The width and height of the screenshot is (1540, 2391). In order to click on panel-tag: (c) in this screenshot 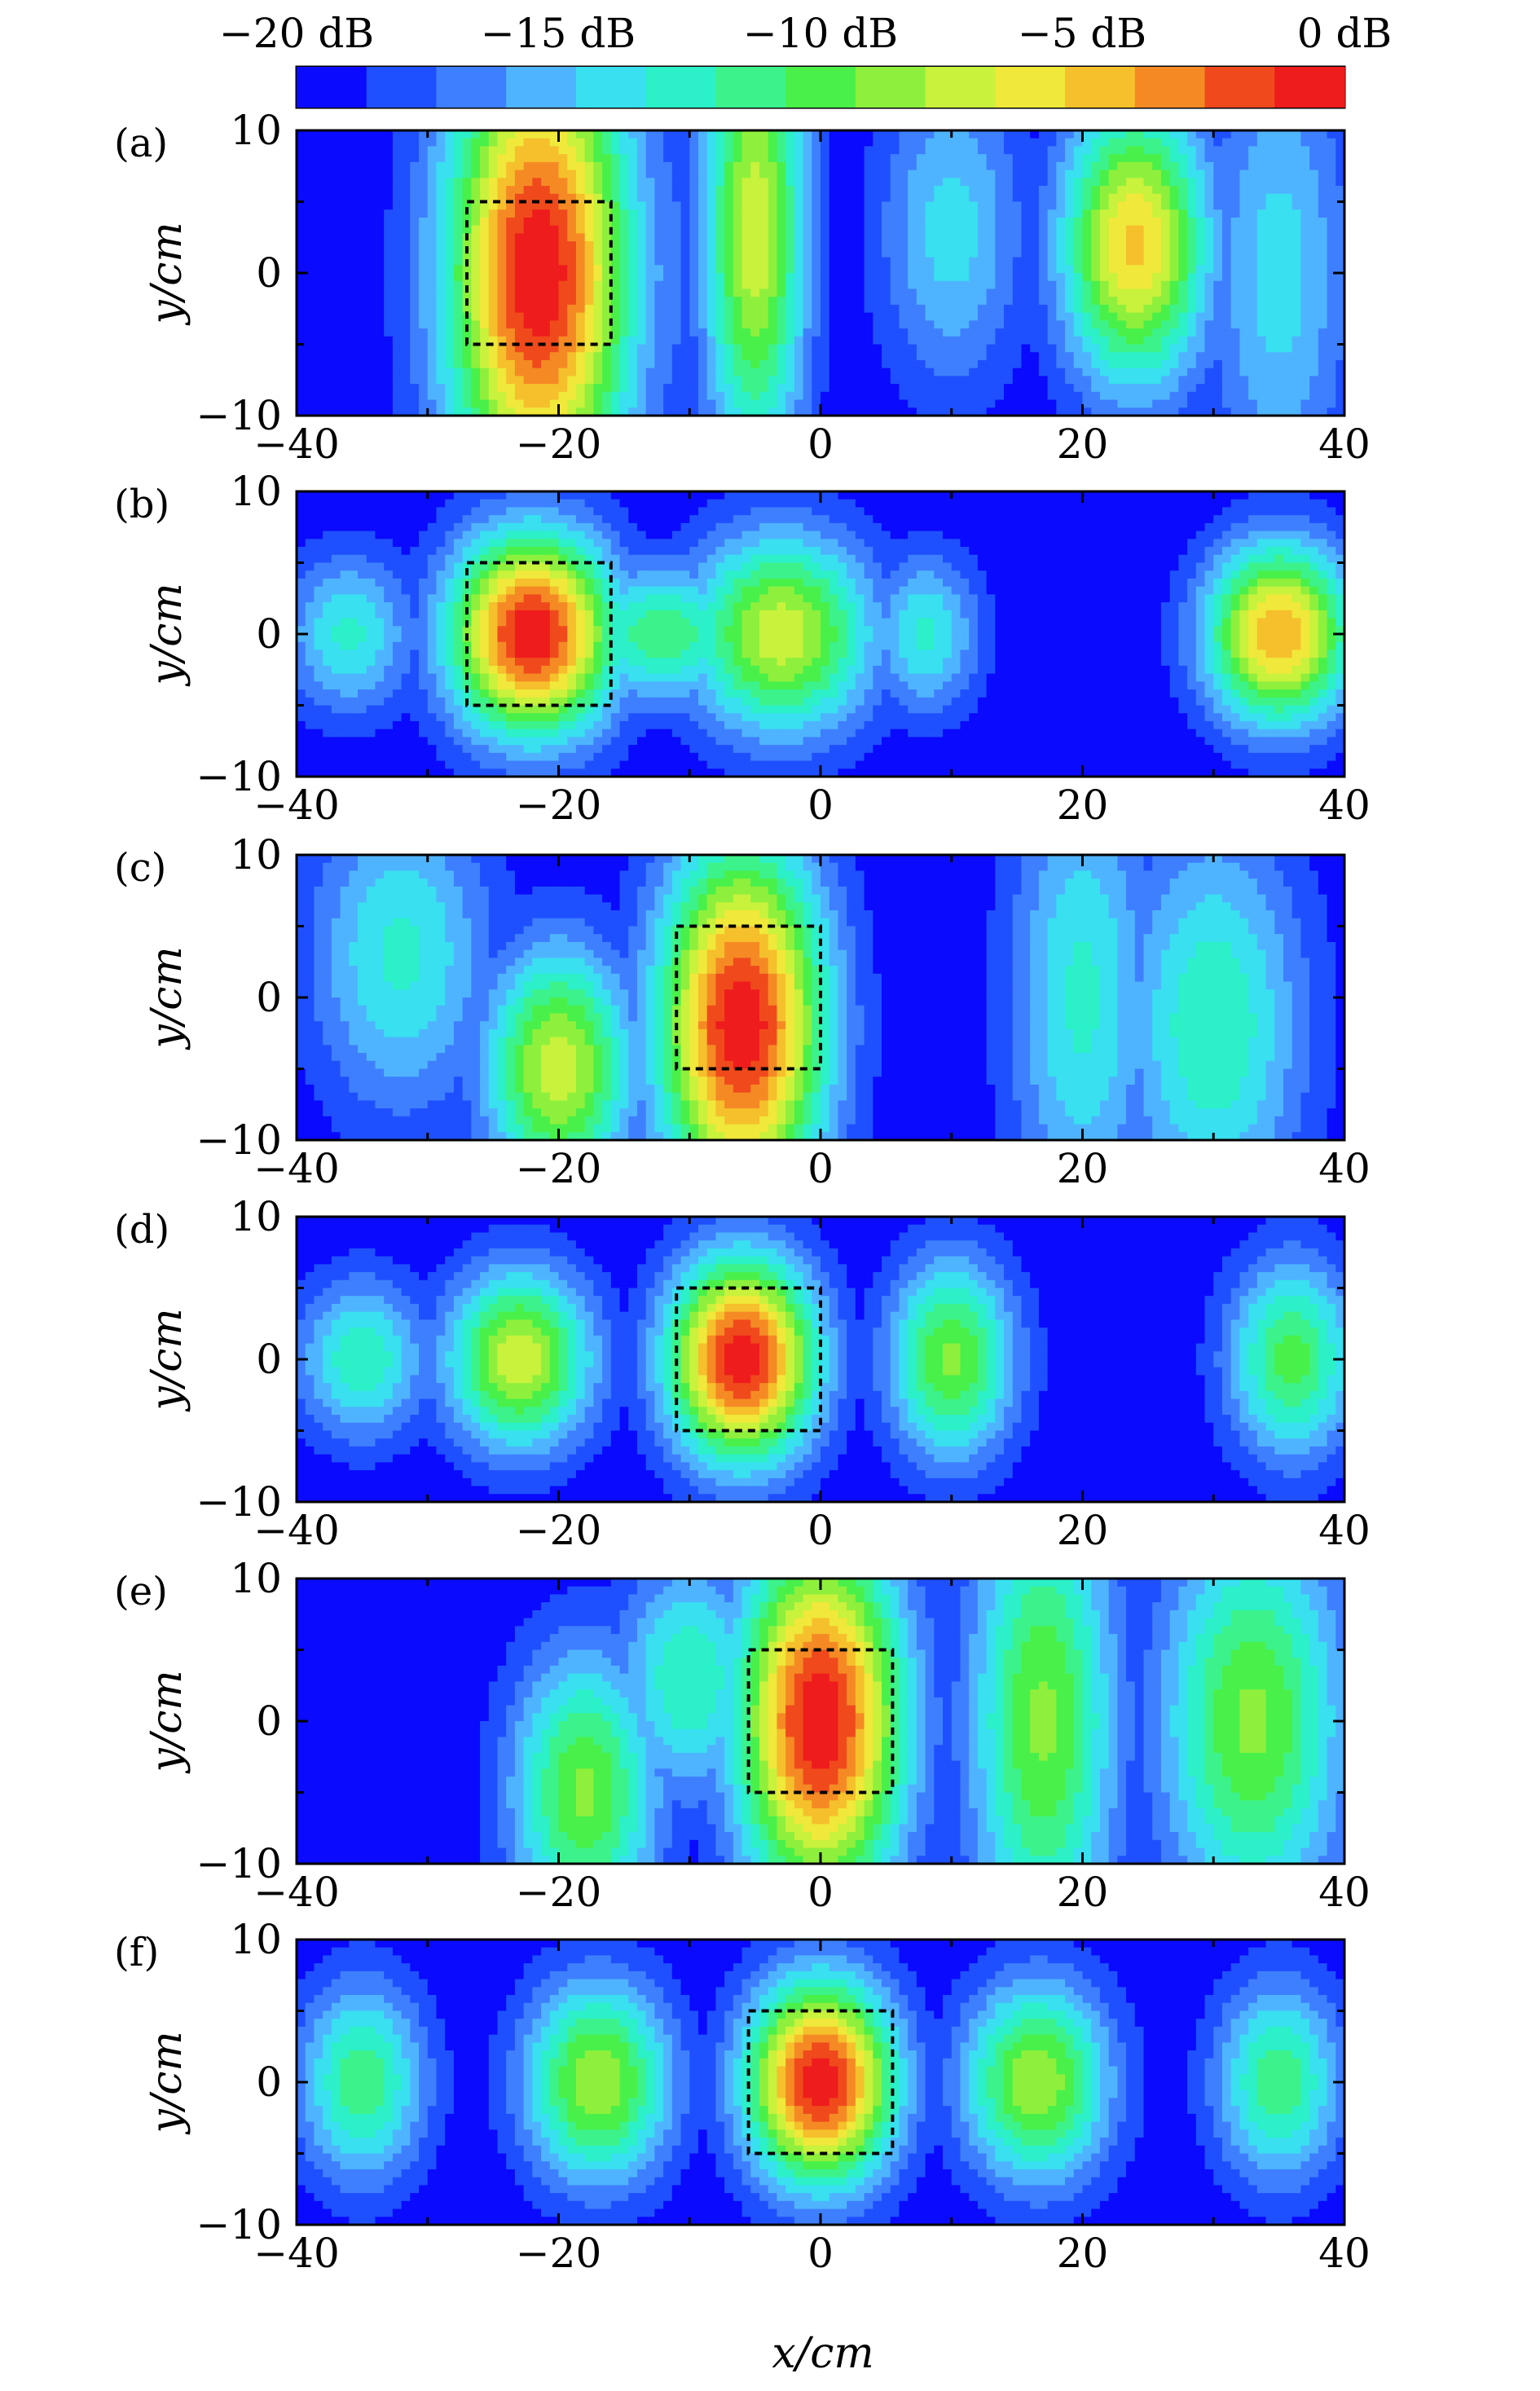, I will do `click(140, 868)`.